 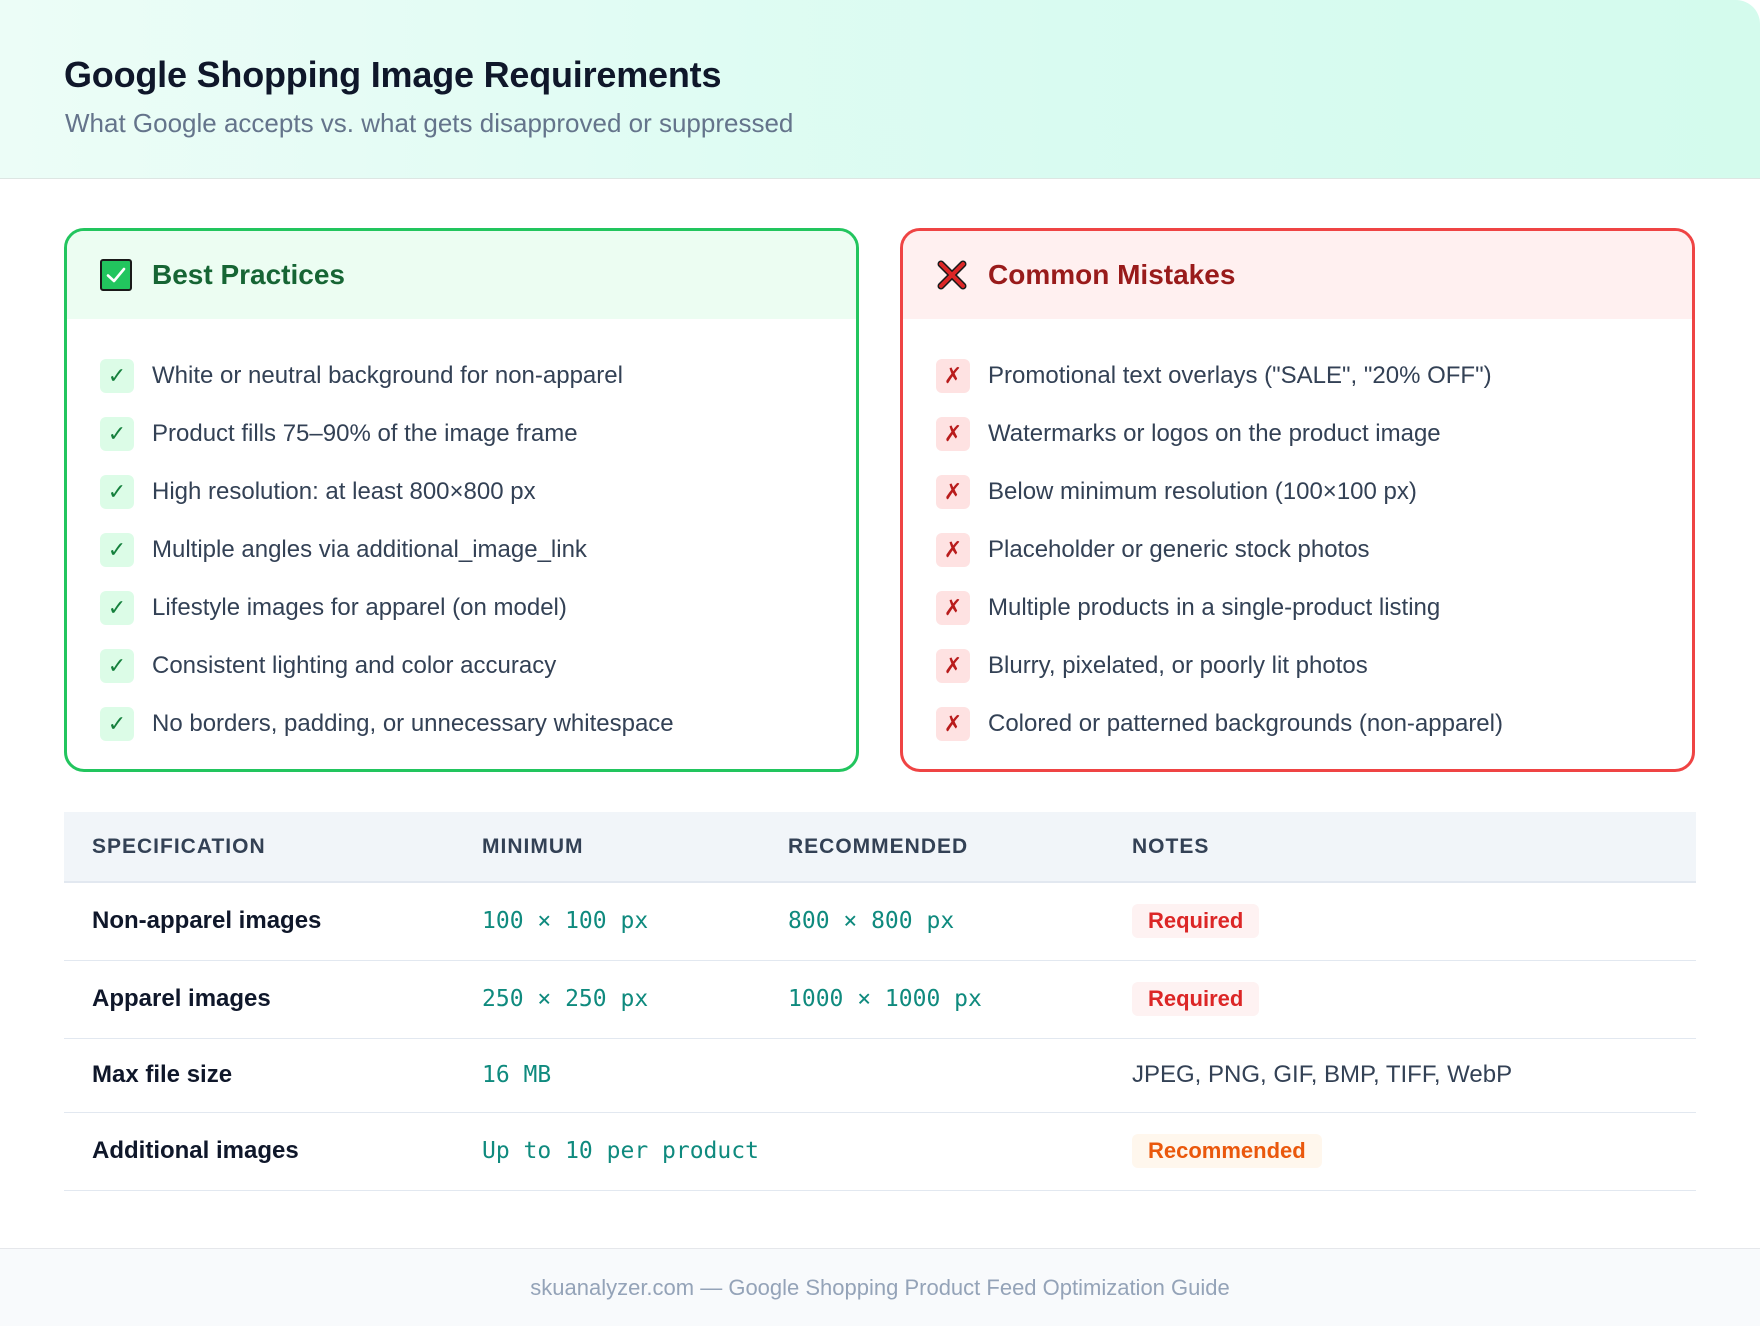 I want to click on table-header-row: SPECIFICATION MINIMUM RECOMMENDED NOTES, so click(x=880, y=847).